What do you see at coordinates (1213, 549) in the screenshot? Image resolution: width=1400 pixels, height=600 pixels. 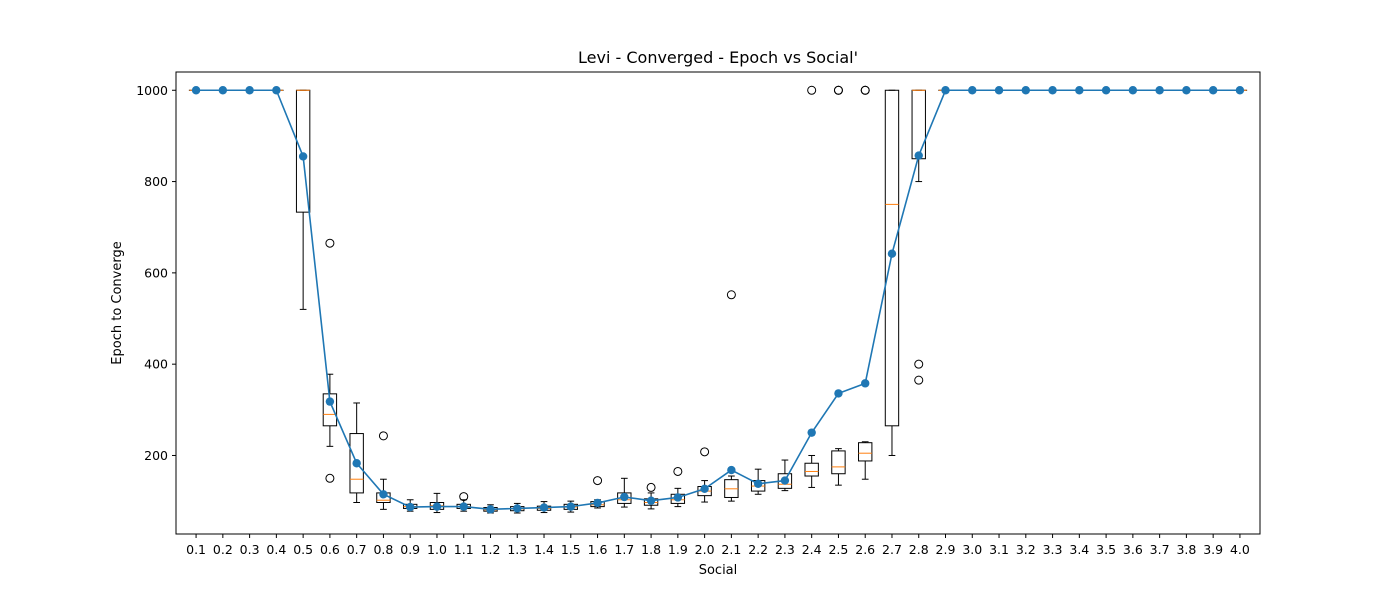 I see `x-tick-label: 3.9` at bounding box center [1213, 549].